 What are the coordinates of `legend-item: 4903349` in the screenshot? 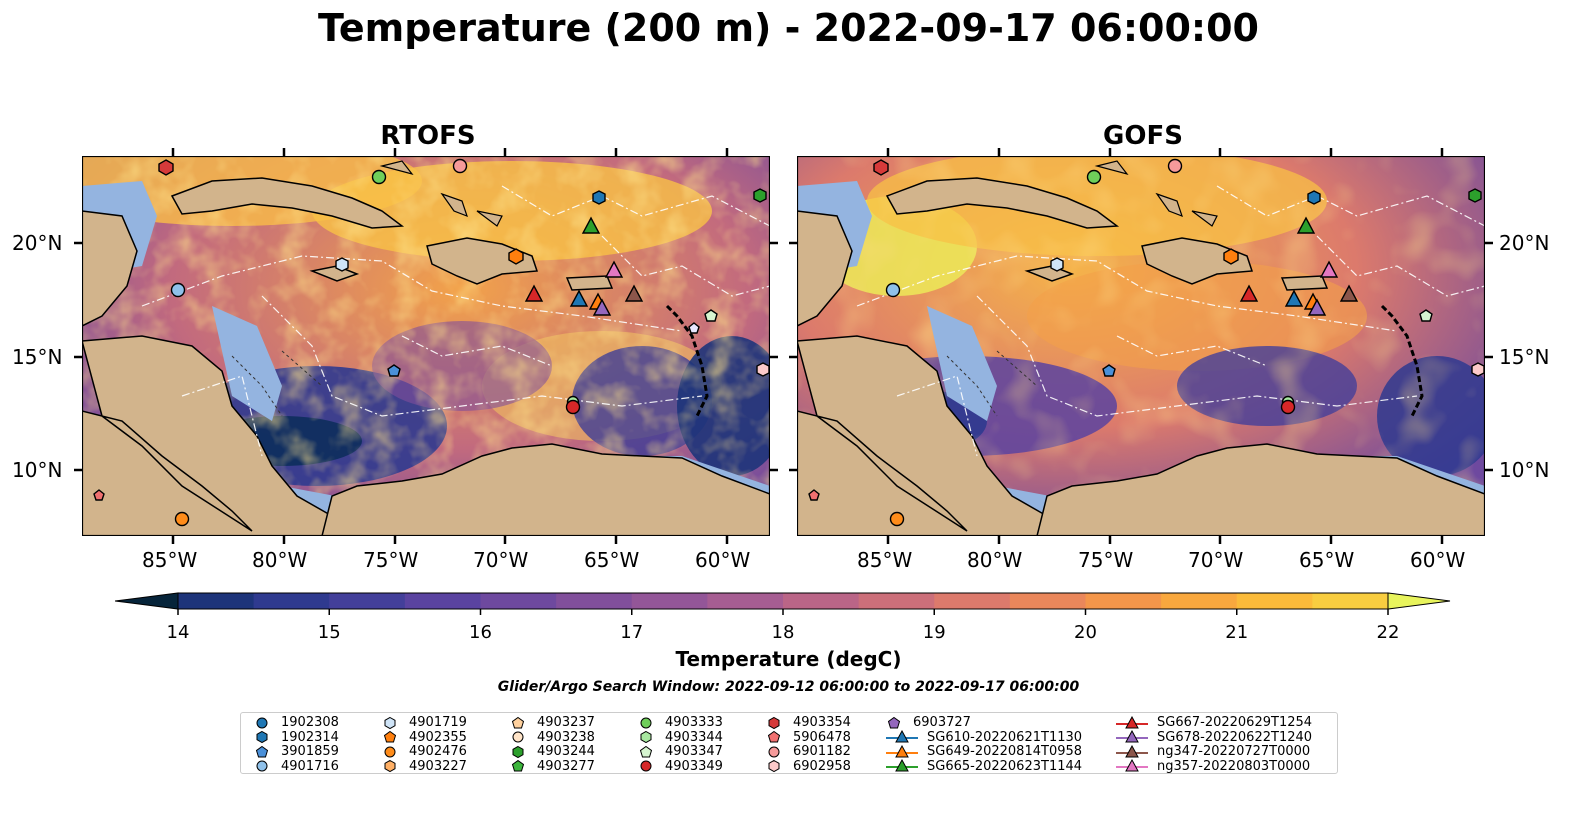 It's located at (680, 766).